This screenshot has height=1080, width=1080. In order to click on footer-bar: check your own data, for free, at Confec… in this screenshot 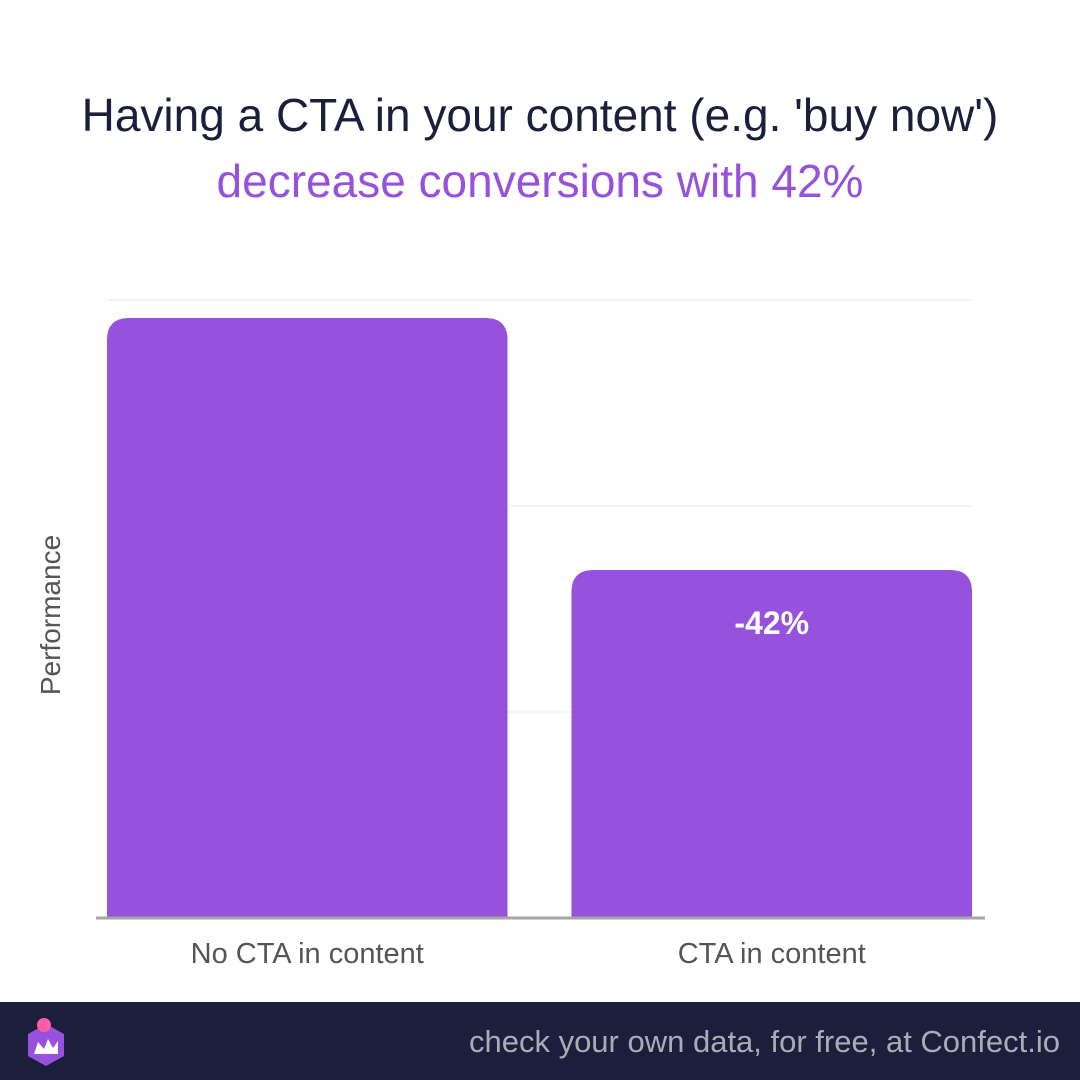, I will do `click(540, 1041)`.